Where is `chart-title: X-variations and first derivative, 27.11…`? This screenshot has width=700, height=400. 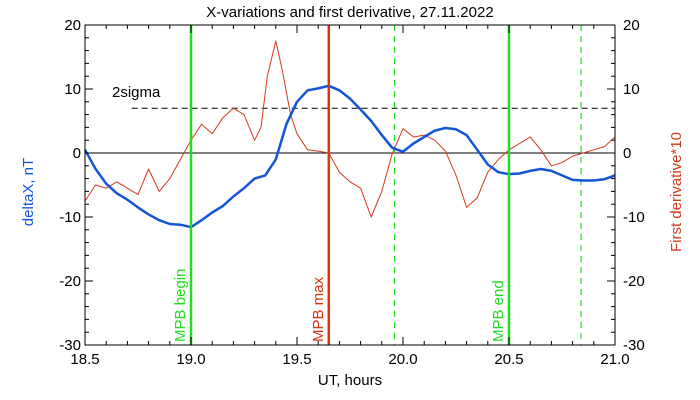 chart-title: X-variations and first derivative, 27.11… is located at coordinates (349, 12).